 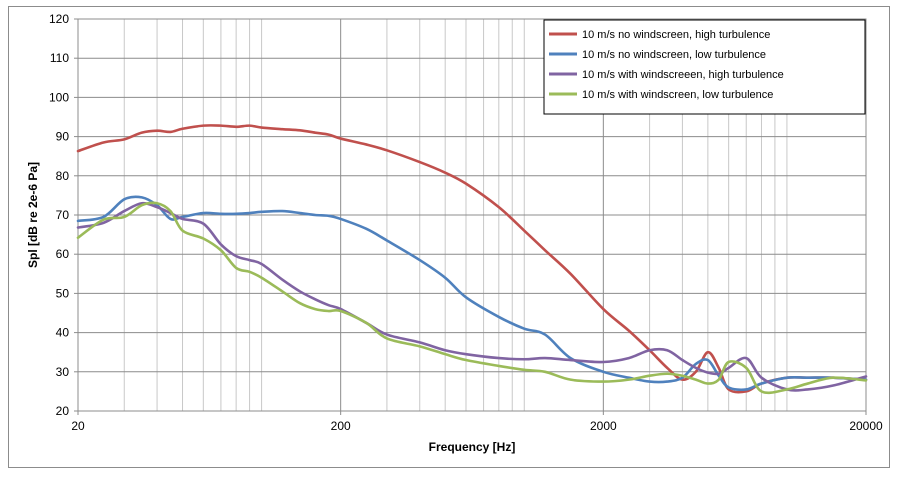 What do you see at coordinates (603, 426) in the screenshot?
I see `x-tick-label: 2000` at bounding box center [603, 426].